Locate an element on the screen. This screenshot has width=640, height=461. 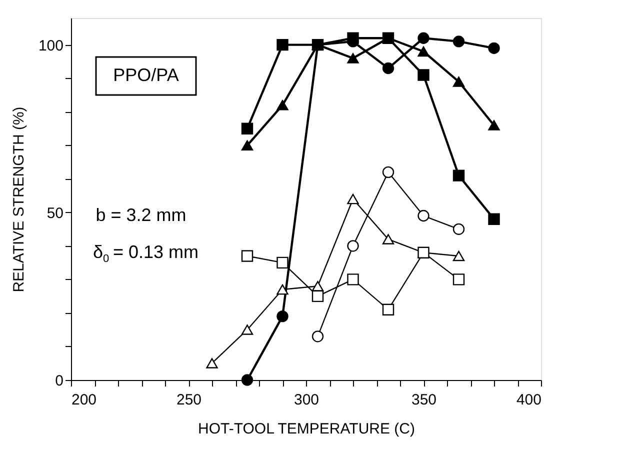
x-tick-label: 350 is located at coordinates (424, 400).